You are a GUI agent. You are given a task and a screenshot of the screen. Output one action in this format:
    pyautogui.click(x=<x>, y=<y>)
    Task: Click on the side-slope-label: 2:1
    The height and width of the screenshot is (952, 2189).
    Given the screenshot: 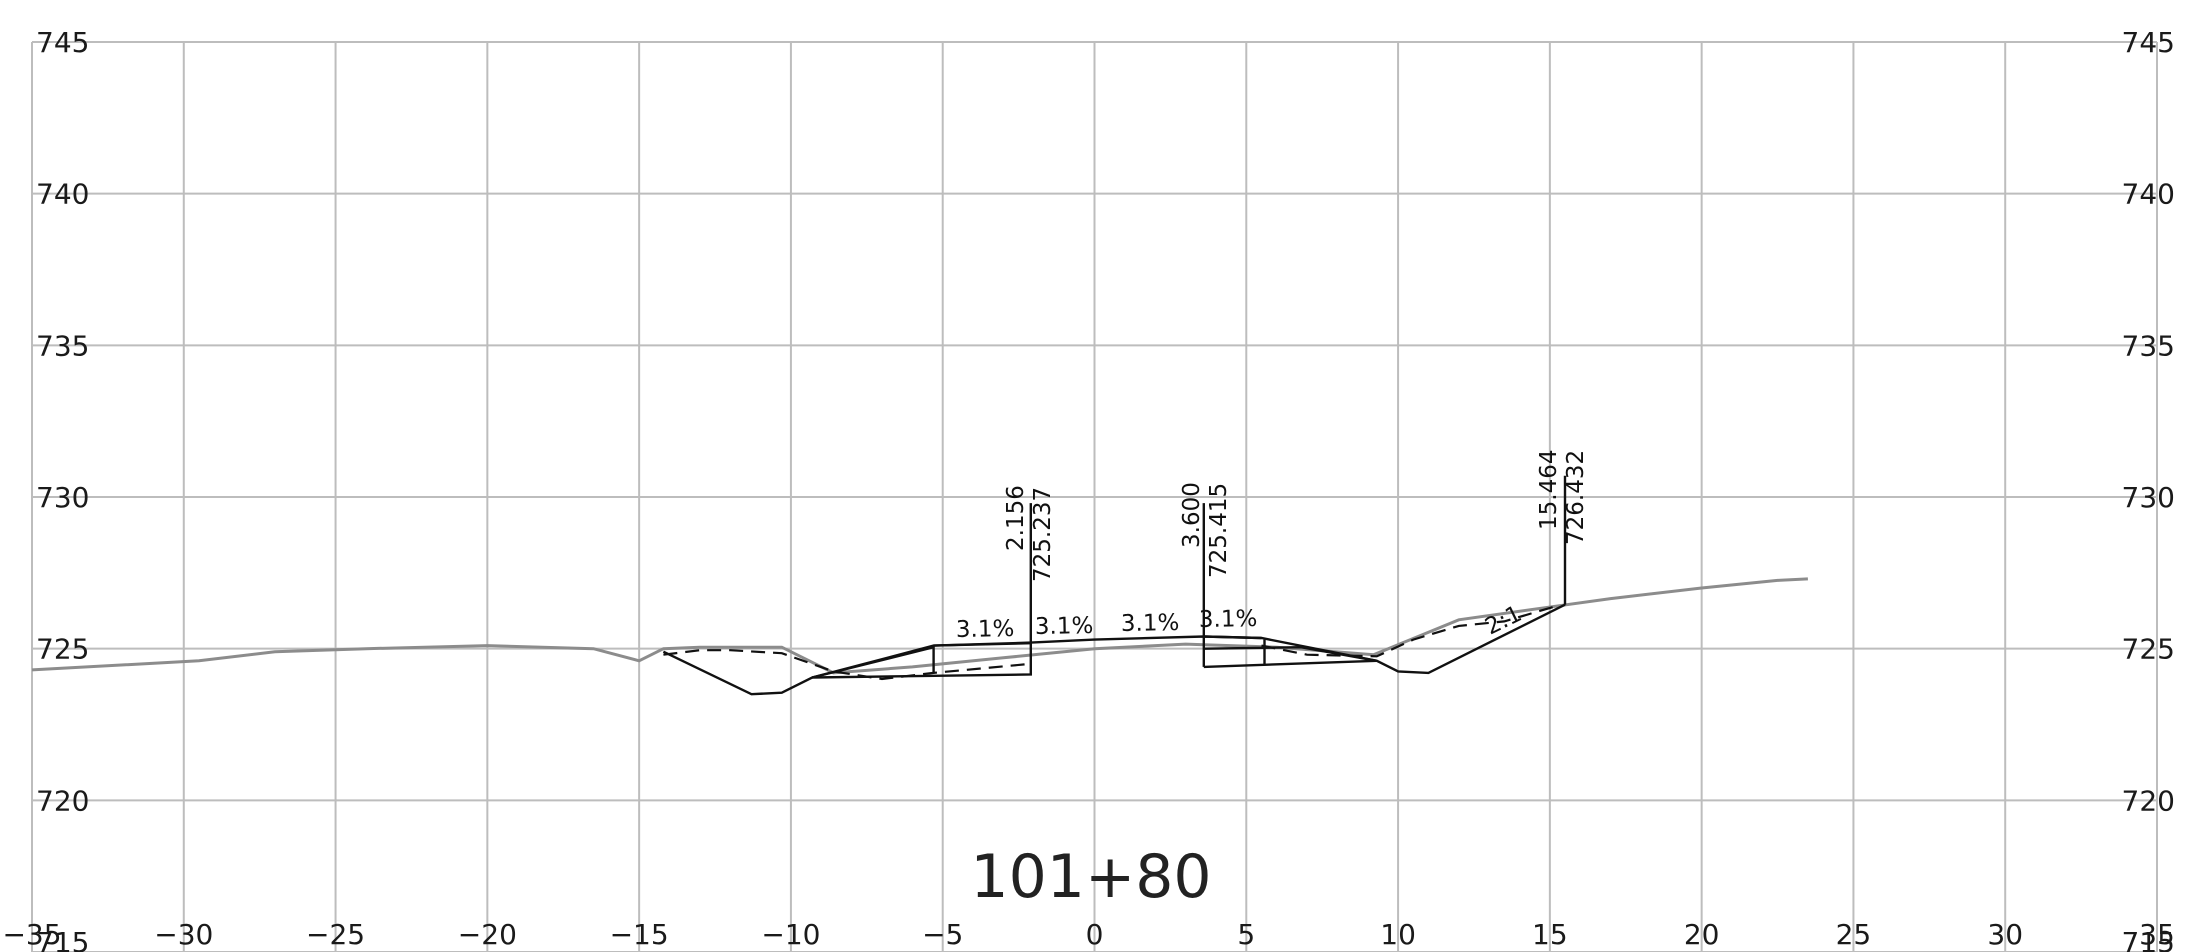 What is the action you would take?
    pyautogui.click(x=1503, y=621)
    